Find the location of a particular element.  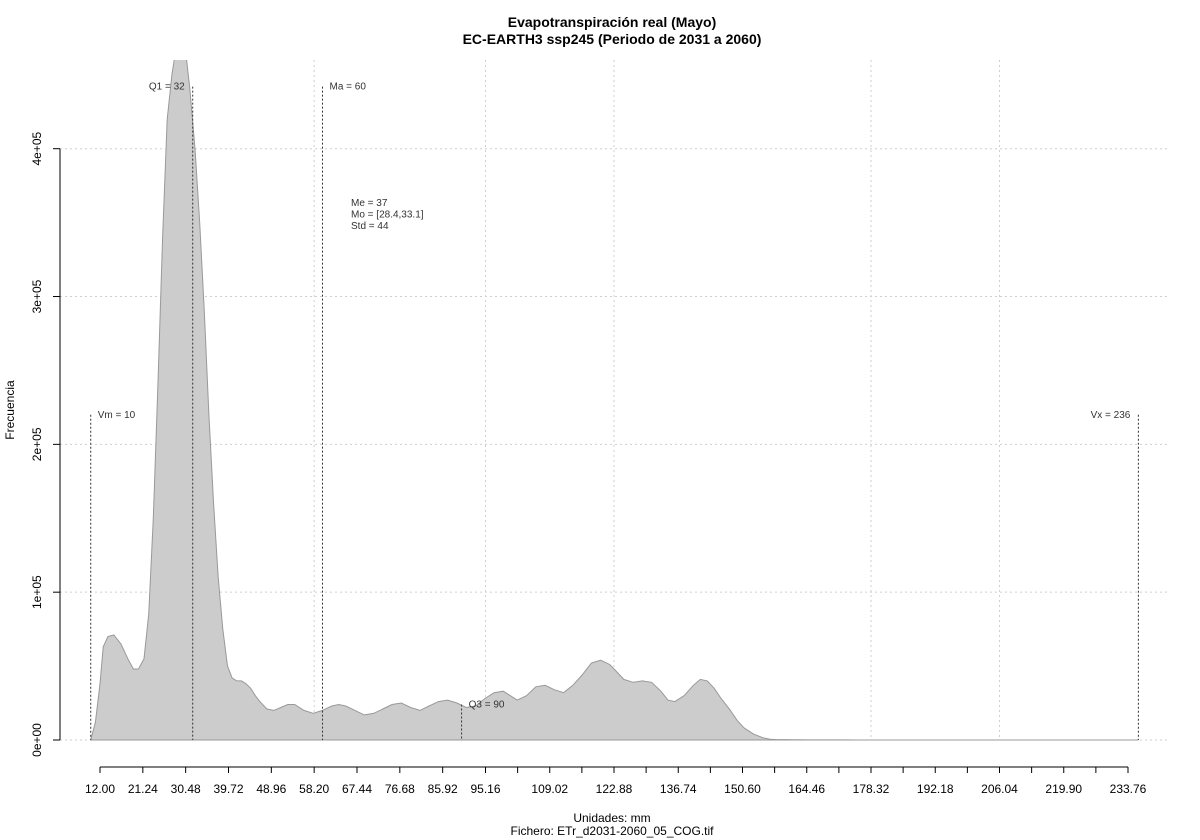

footer-filename: Fichero: ETr_d2031-2060_05_COG.tif is located at coordinates (613, 831).